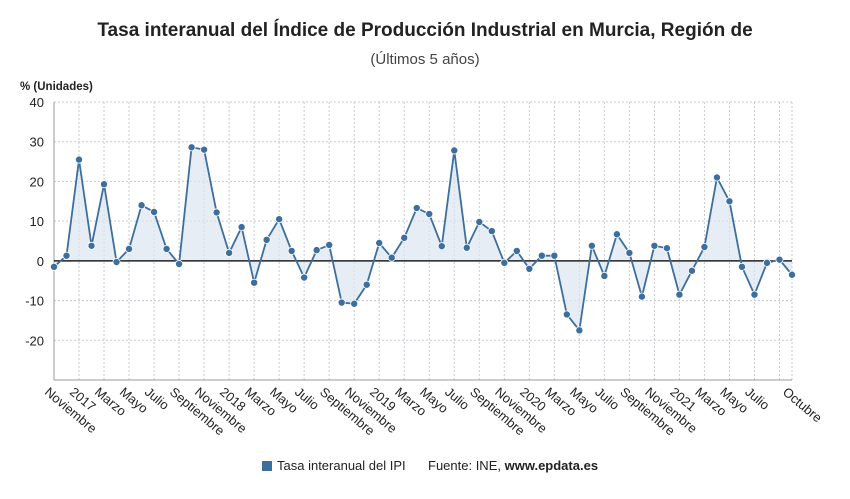 The width and height of the screenshot is (850, 499). Describe the element at coordinates (802, 404) in the screenshot. I see `x-tick-label: Octubre` at that location.